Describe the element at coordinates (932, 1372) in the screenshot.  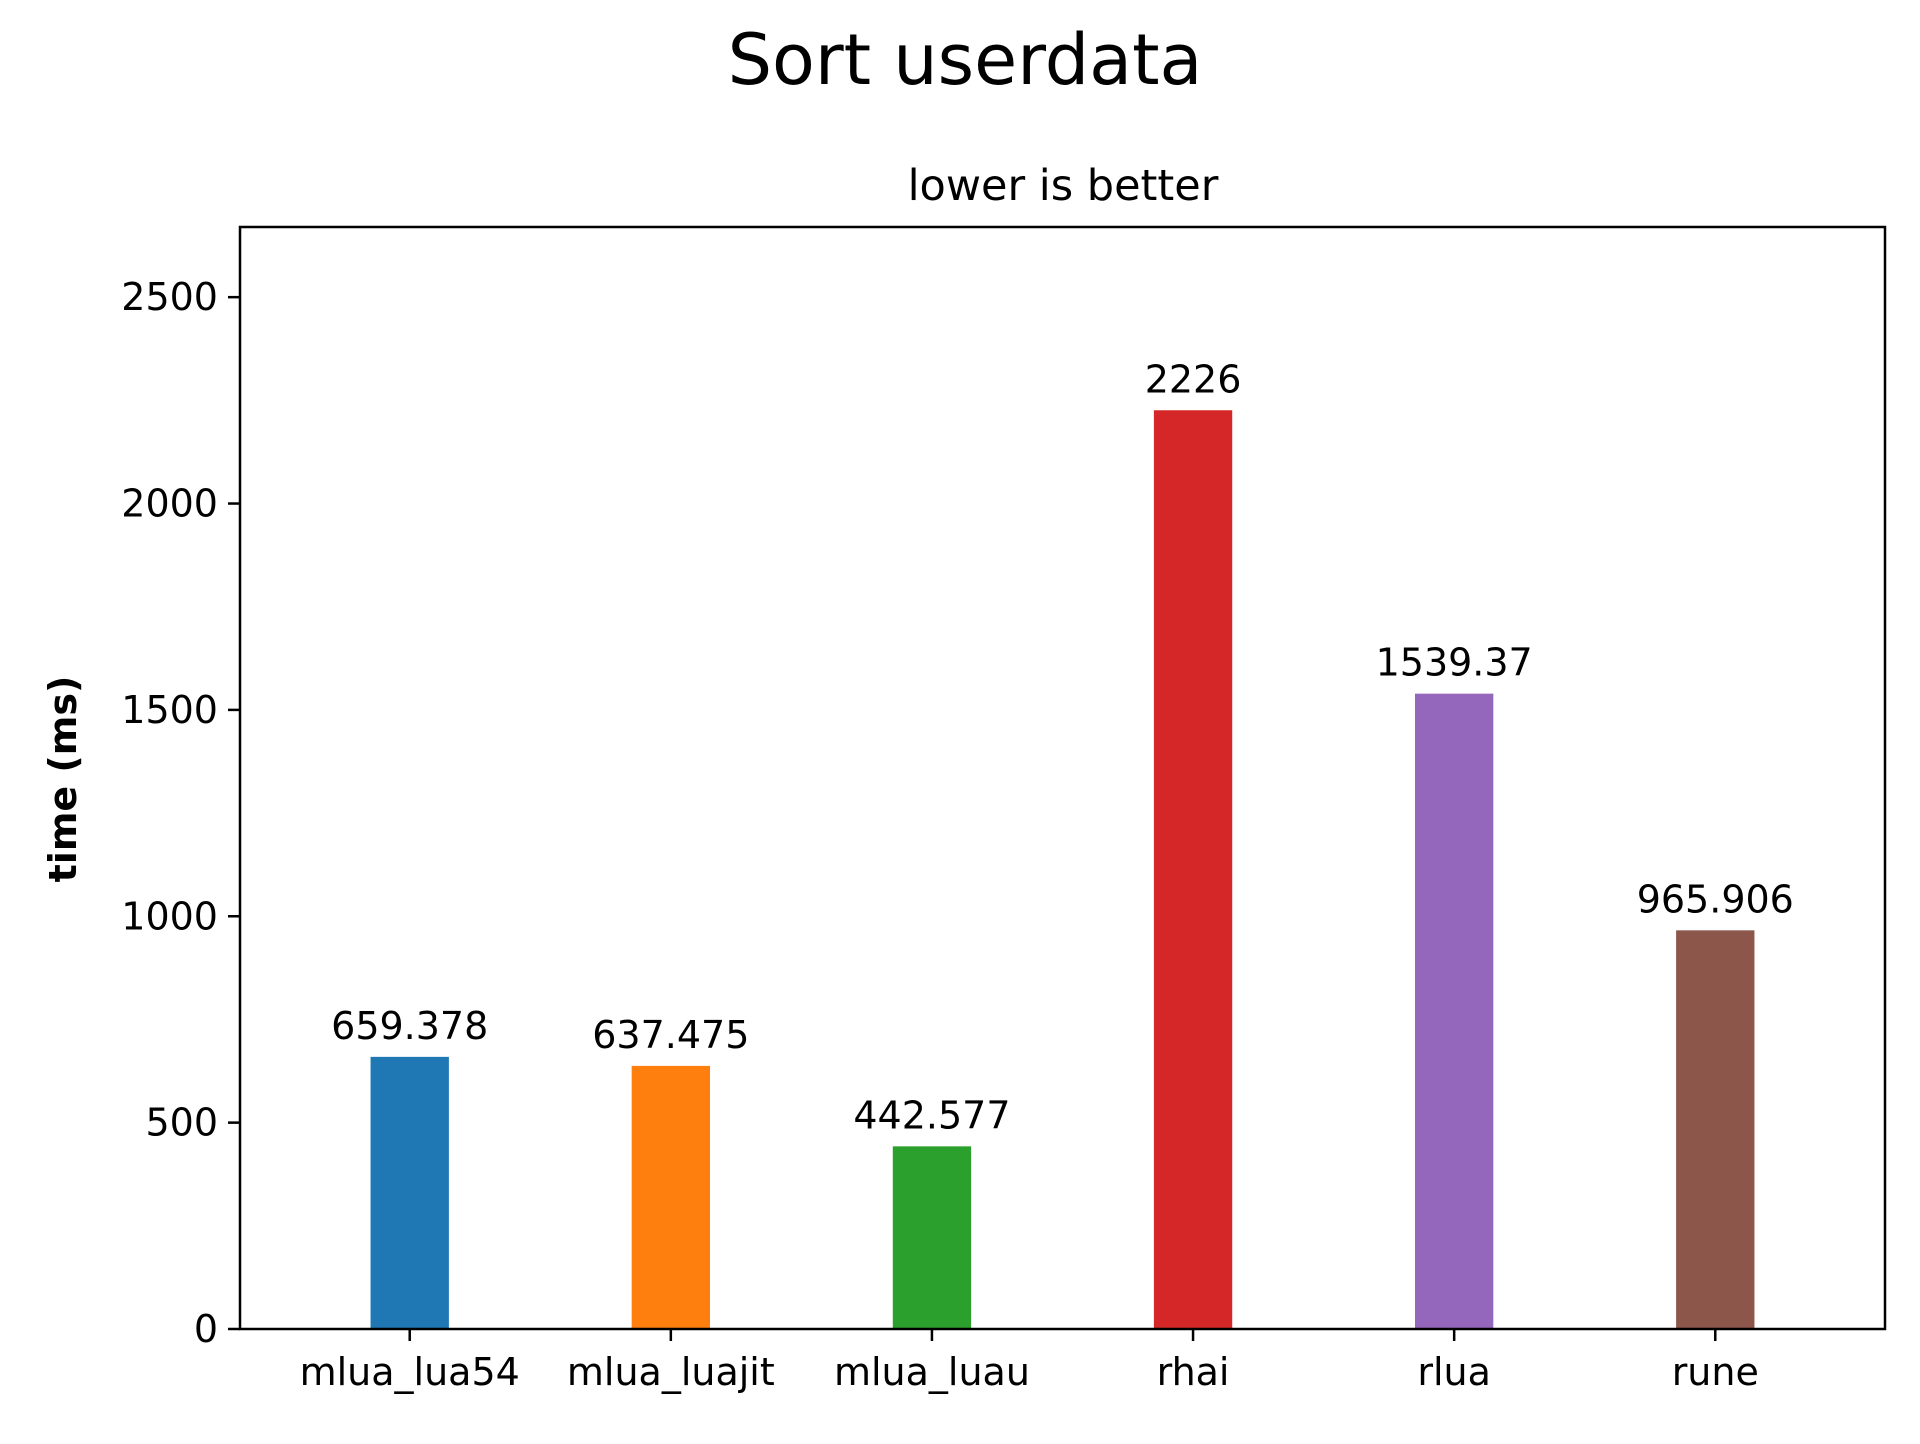
I see `x-tick-label: mlua_luau` at that location.